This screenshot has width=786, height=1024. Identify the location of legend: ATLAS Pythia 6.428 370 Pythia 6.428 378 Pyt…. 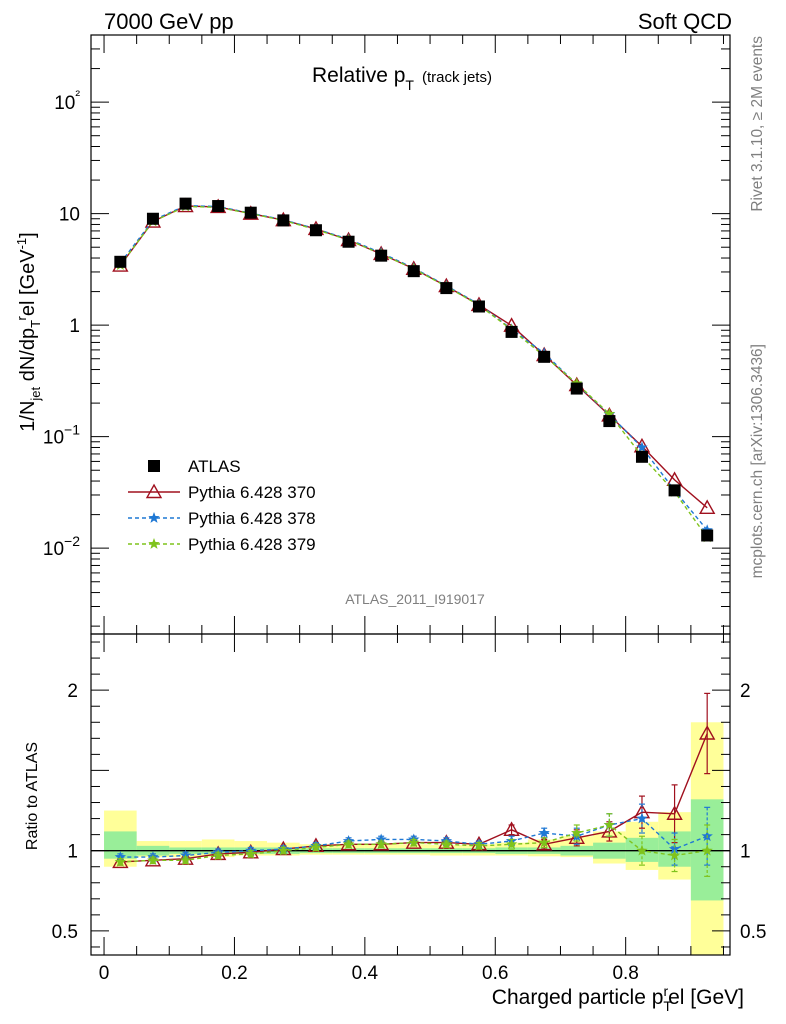
(222, 505).